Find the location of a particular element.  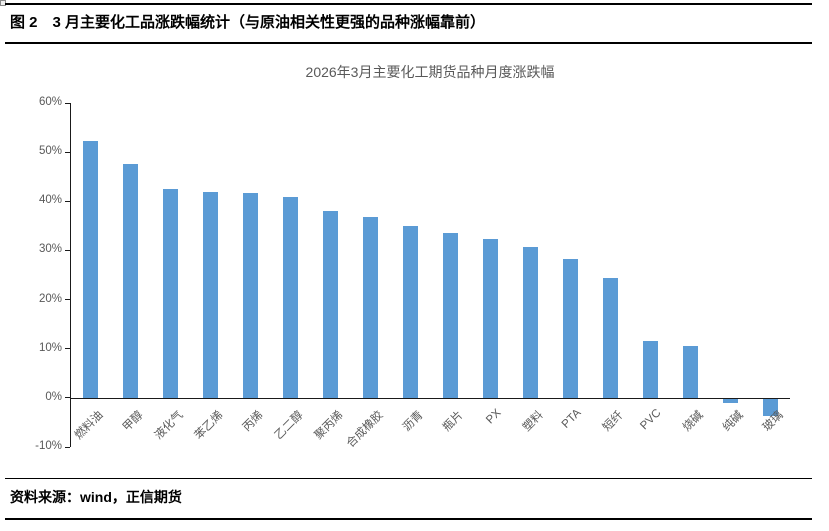

x-tick-label: 聚丙烯 is located at coordinates (329, 425).